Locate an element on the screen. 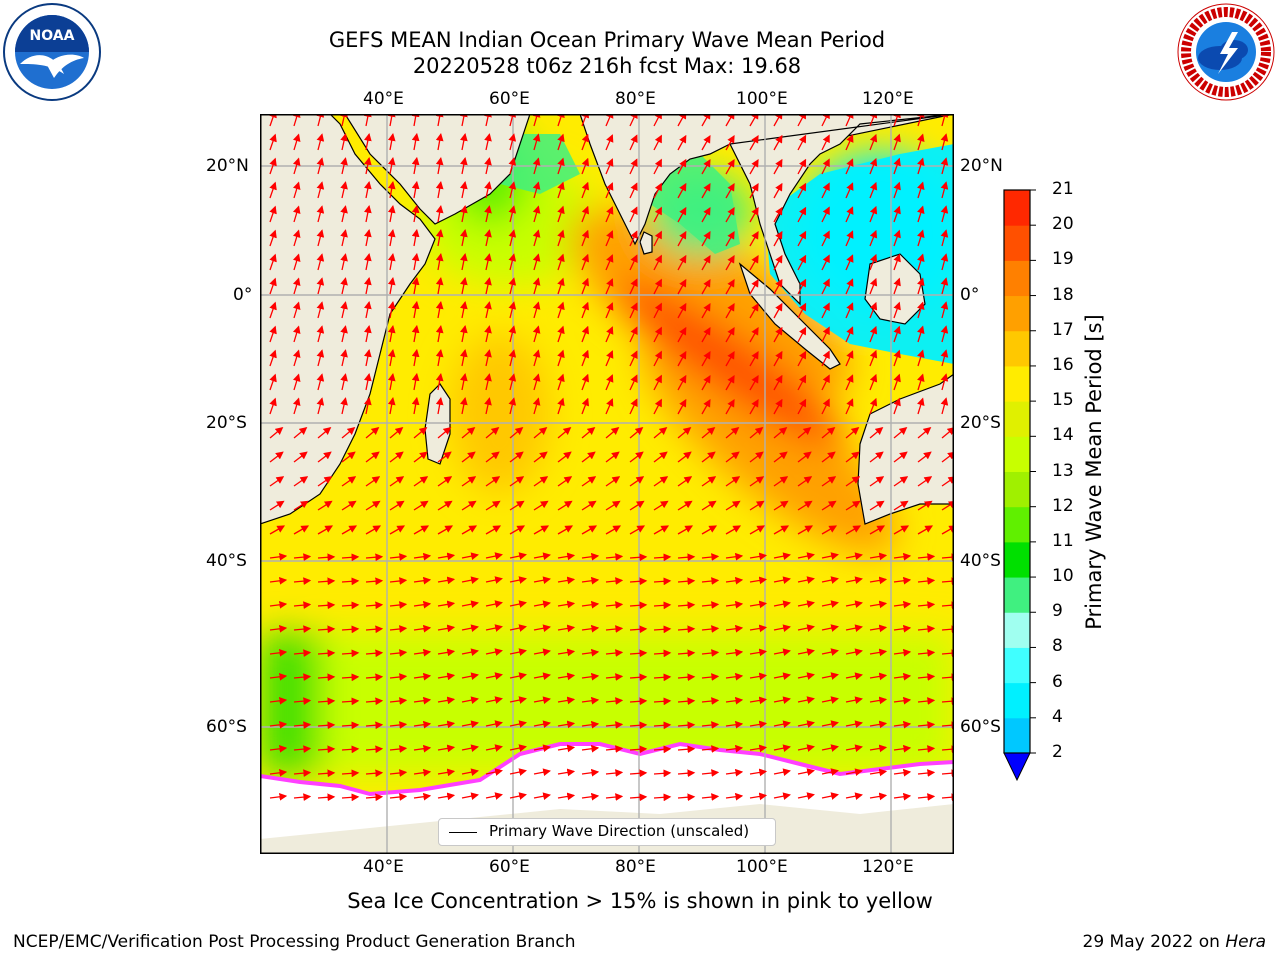  chart-subtitle: 20220528 t06z 216h fcst Max: 19.68 is located at coordinates (607, 66).